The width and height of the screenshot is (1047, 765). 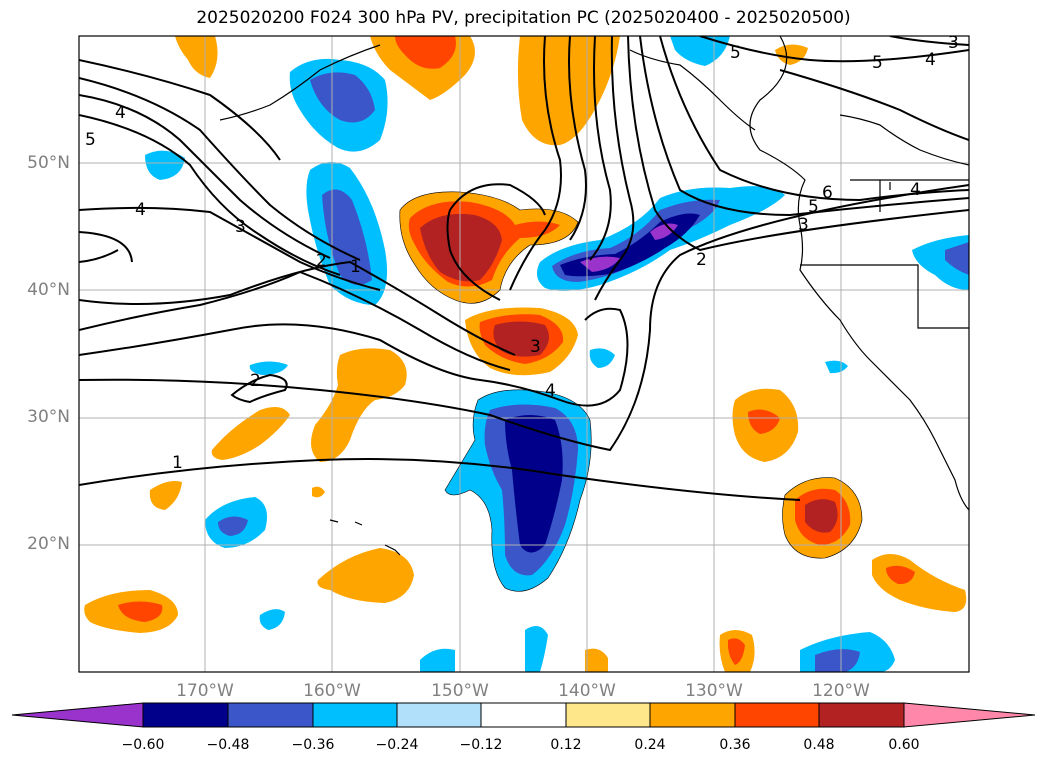 I want to click on lon-label-130w: 130°W, so click(x=714, y=691).